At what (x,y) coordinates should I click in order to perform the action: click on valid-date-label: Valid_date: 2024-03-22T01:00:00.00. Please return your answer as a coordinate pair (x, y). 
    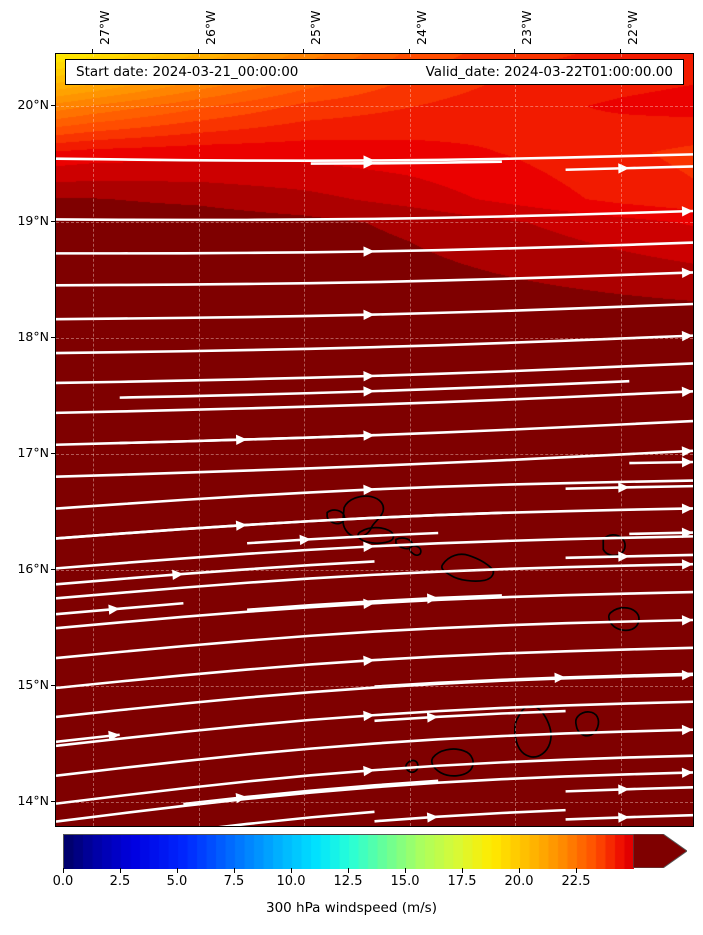
    Looking at the image, I should click on (549, 72).